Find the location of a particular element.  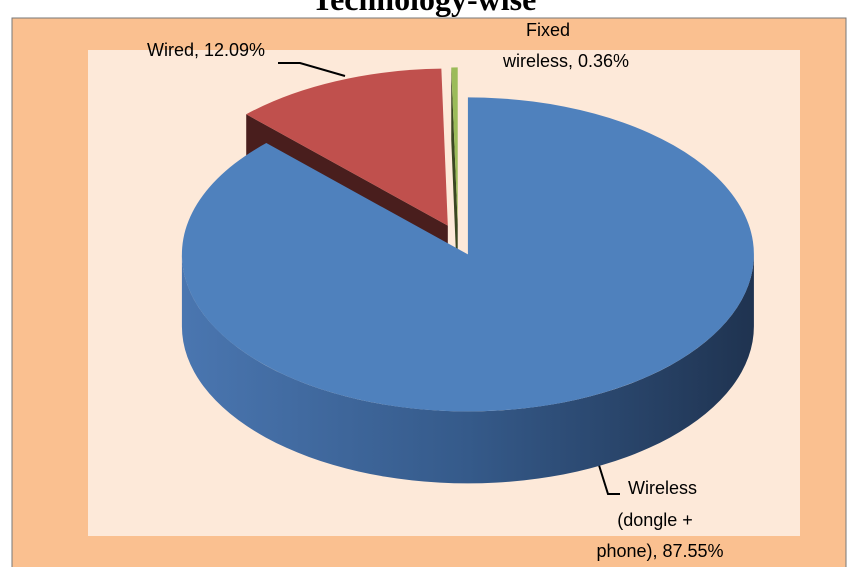

data-label: phone), 87.55% is located at coordinates (659, 551).